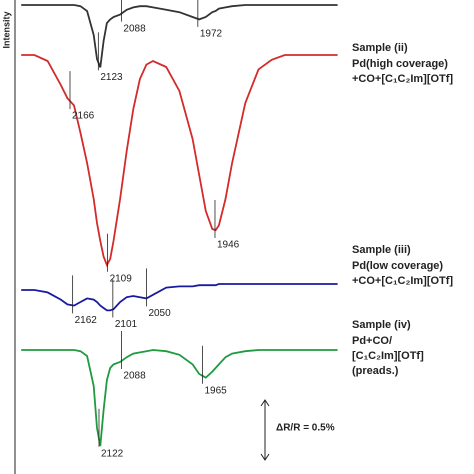  I want to click on peak-label: 1972, so click(211, 34).